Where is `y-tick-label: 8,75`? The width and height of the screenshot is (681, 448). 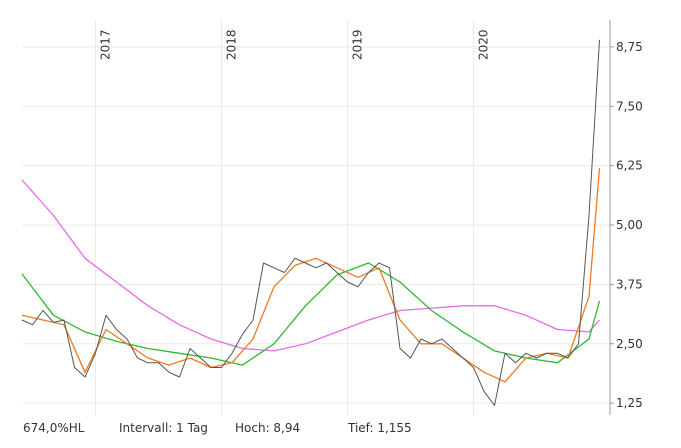
y-tick-label: 8,75 is located at coordinates (629, 47).